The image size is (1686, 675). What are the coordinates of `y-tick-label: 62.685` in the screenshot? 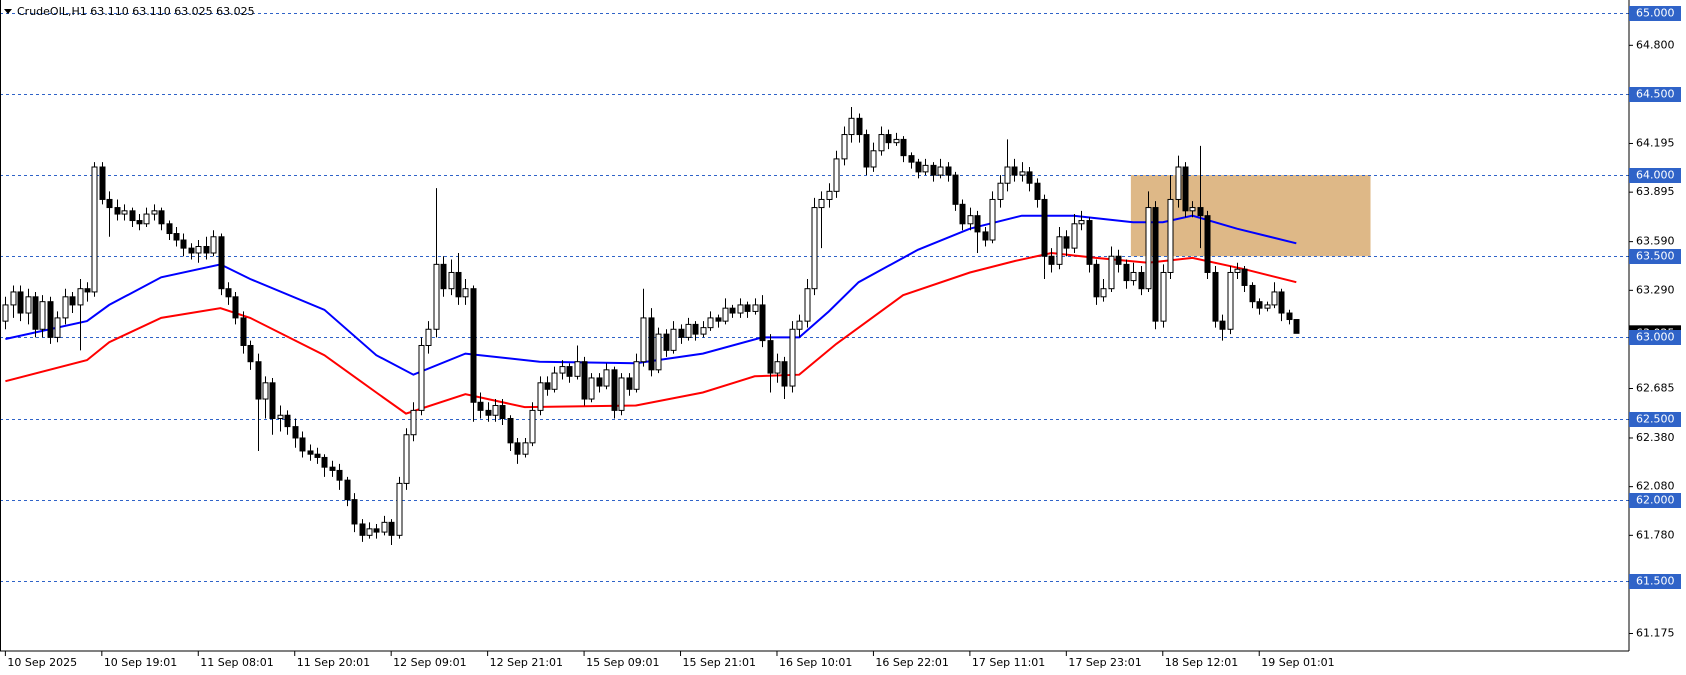 It's located at (1655, 387).